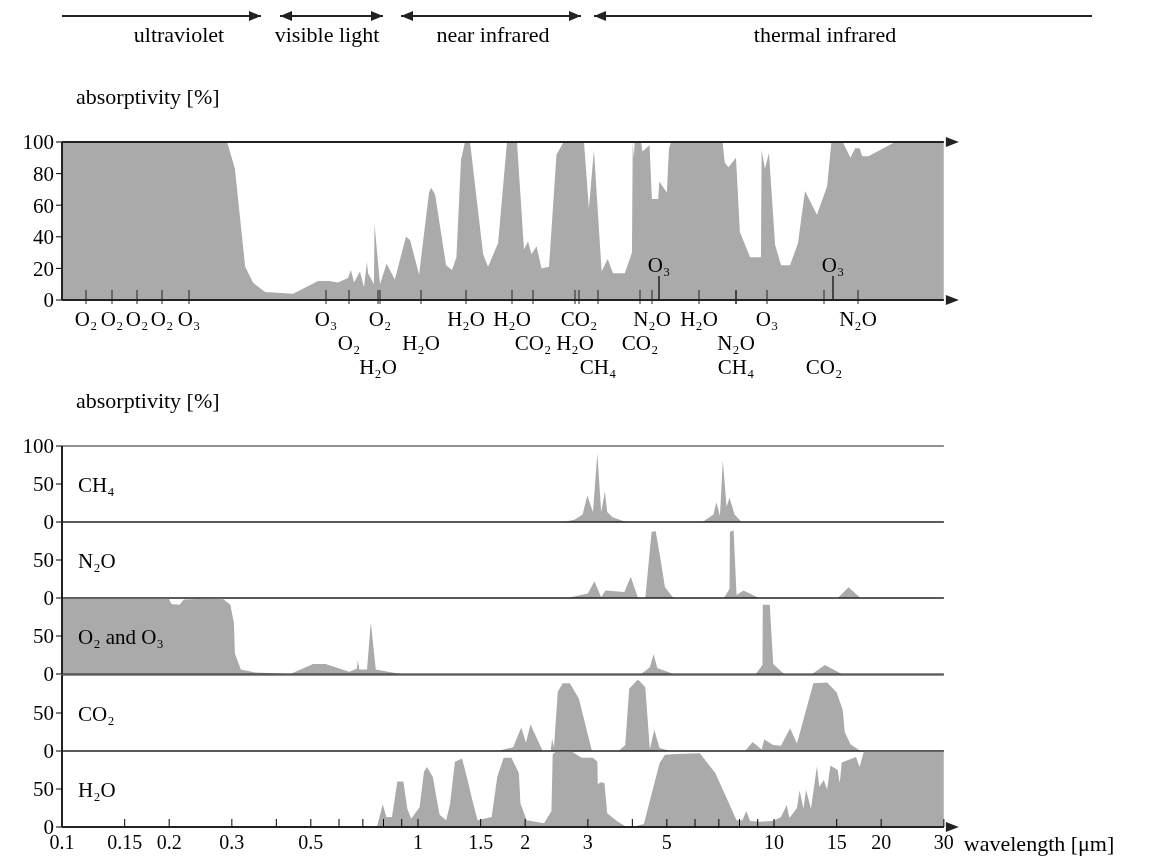 This screenshot has height=862, width=1167. Describe the element at coordinates (169, 842) in the screenshot. I see `x-tick-label: 0.2` at that location.